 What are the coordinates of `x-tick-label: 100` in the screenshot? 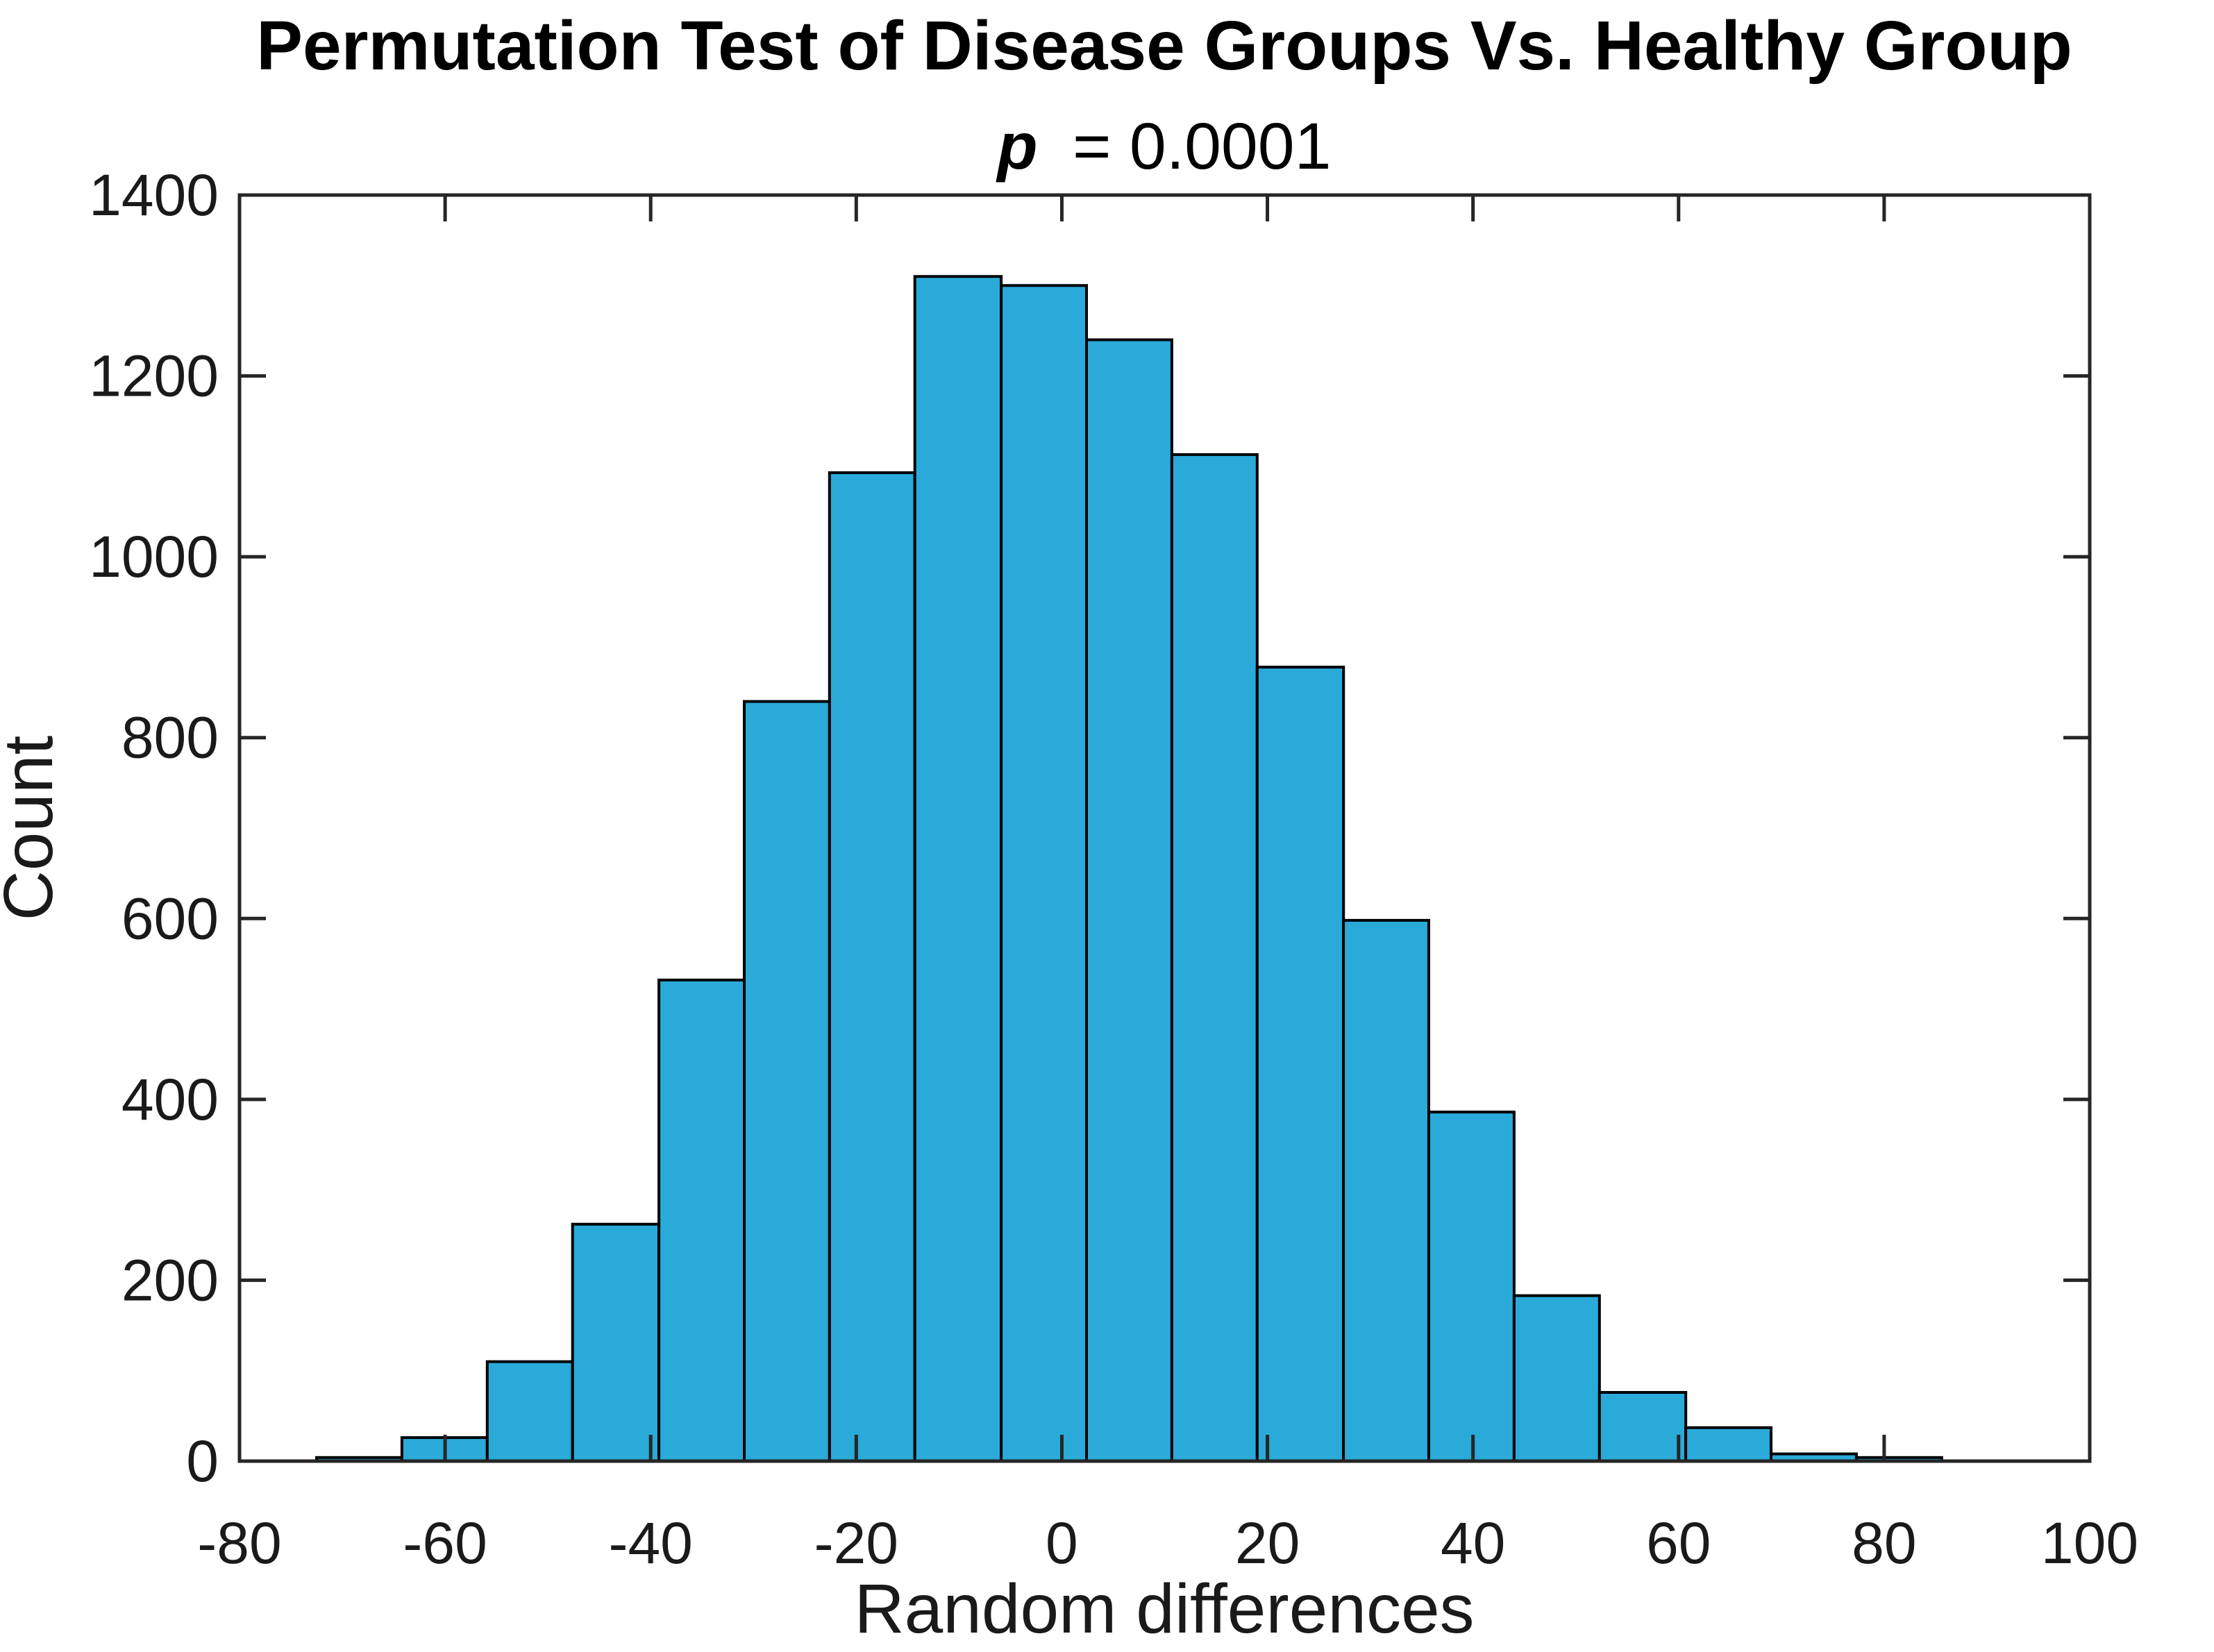 It's located at (2089, 1543).